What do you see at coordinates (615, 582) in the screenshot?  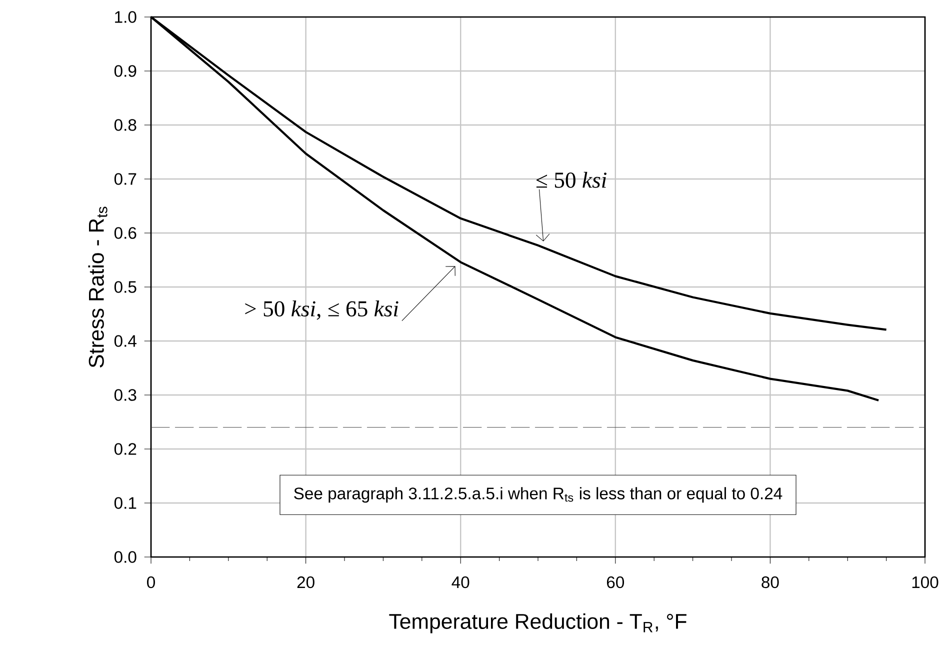 I see `x-tick-label: 60` at bounding box center [615, 582].